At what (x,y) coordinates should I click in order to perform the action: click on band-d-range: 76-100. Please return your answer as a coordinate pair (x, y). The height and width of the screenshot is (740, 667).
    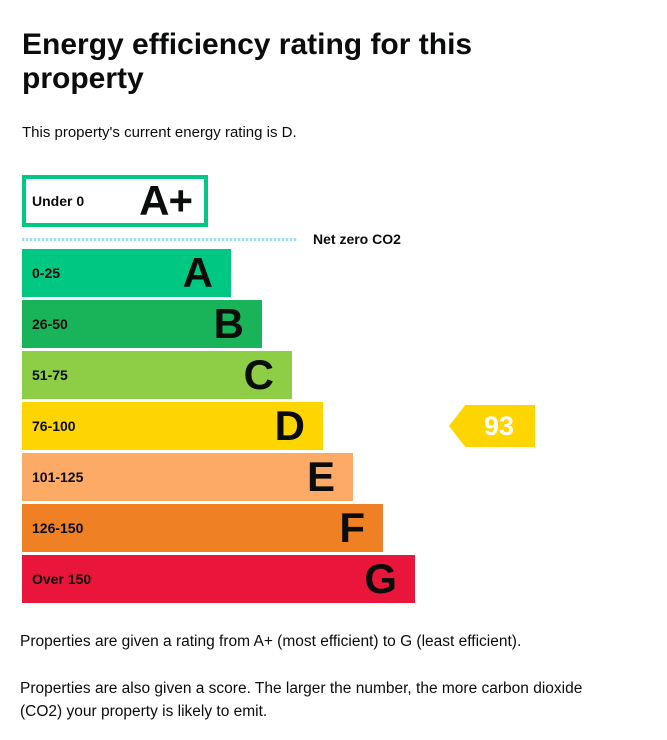
    Looking at the image, I should click on (54, 426).